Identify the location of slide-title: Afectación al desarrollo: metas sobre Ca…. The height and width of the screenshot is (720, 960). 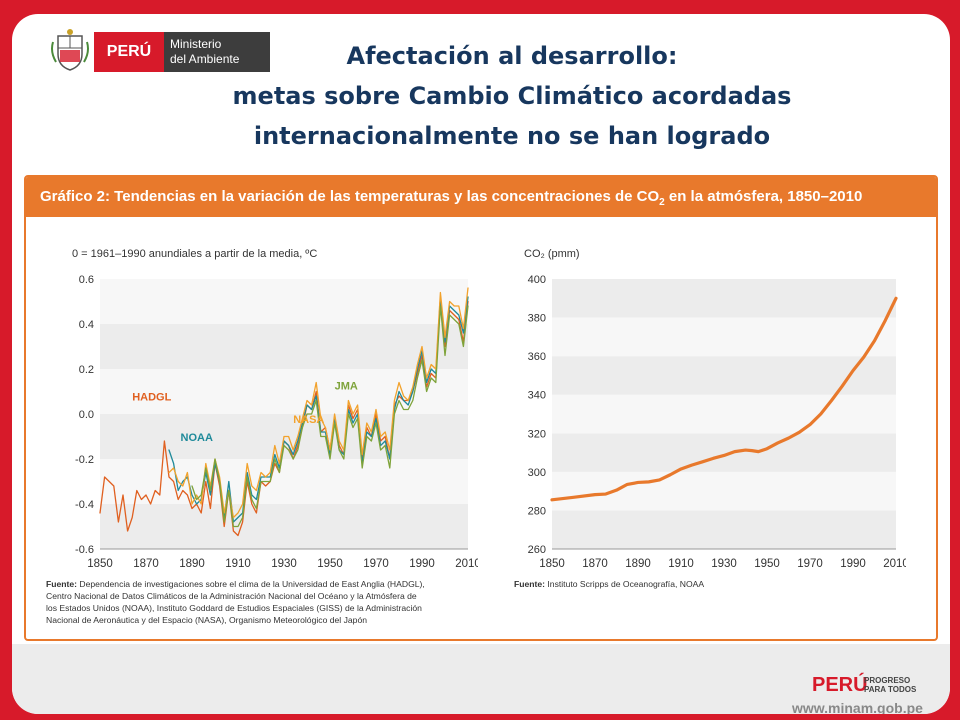
(512, 96).